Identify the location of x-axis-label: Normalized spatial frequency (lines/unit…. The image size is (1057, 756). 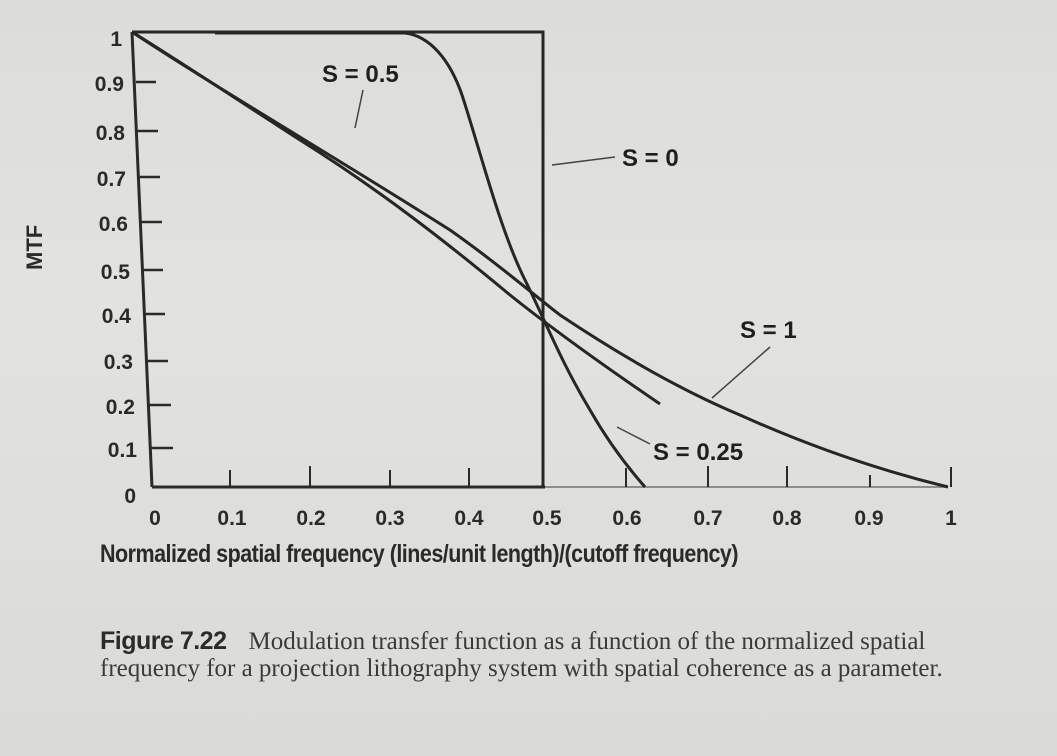
(419, 554).